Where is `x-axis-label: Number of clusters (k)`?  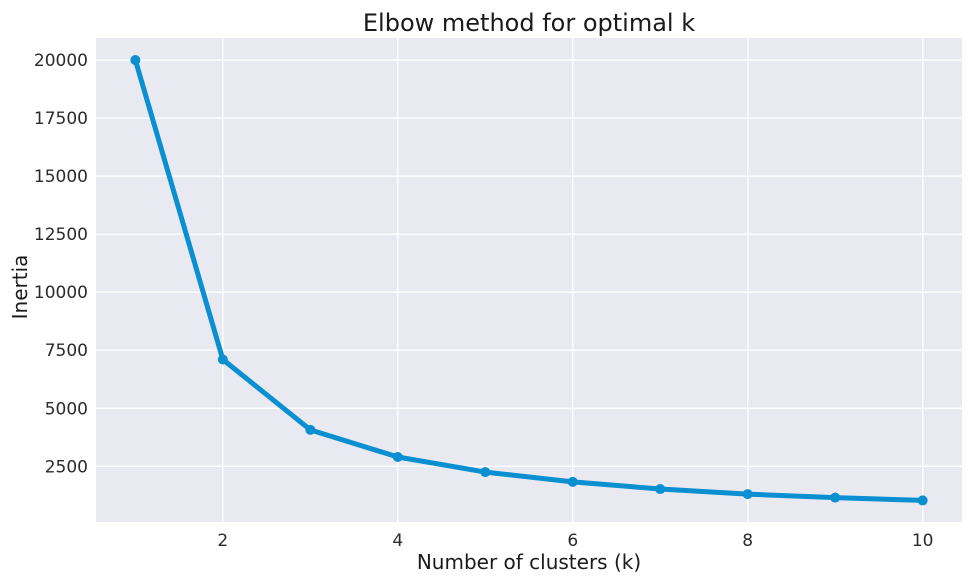 x-axis-label: Number of clusters (k) is located at coordinates (529, 562).